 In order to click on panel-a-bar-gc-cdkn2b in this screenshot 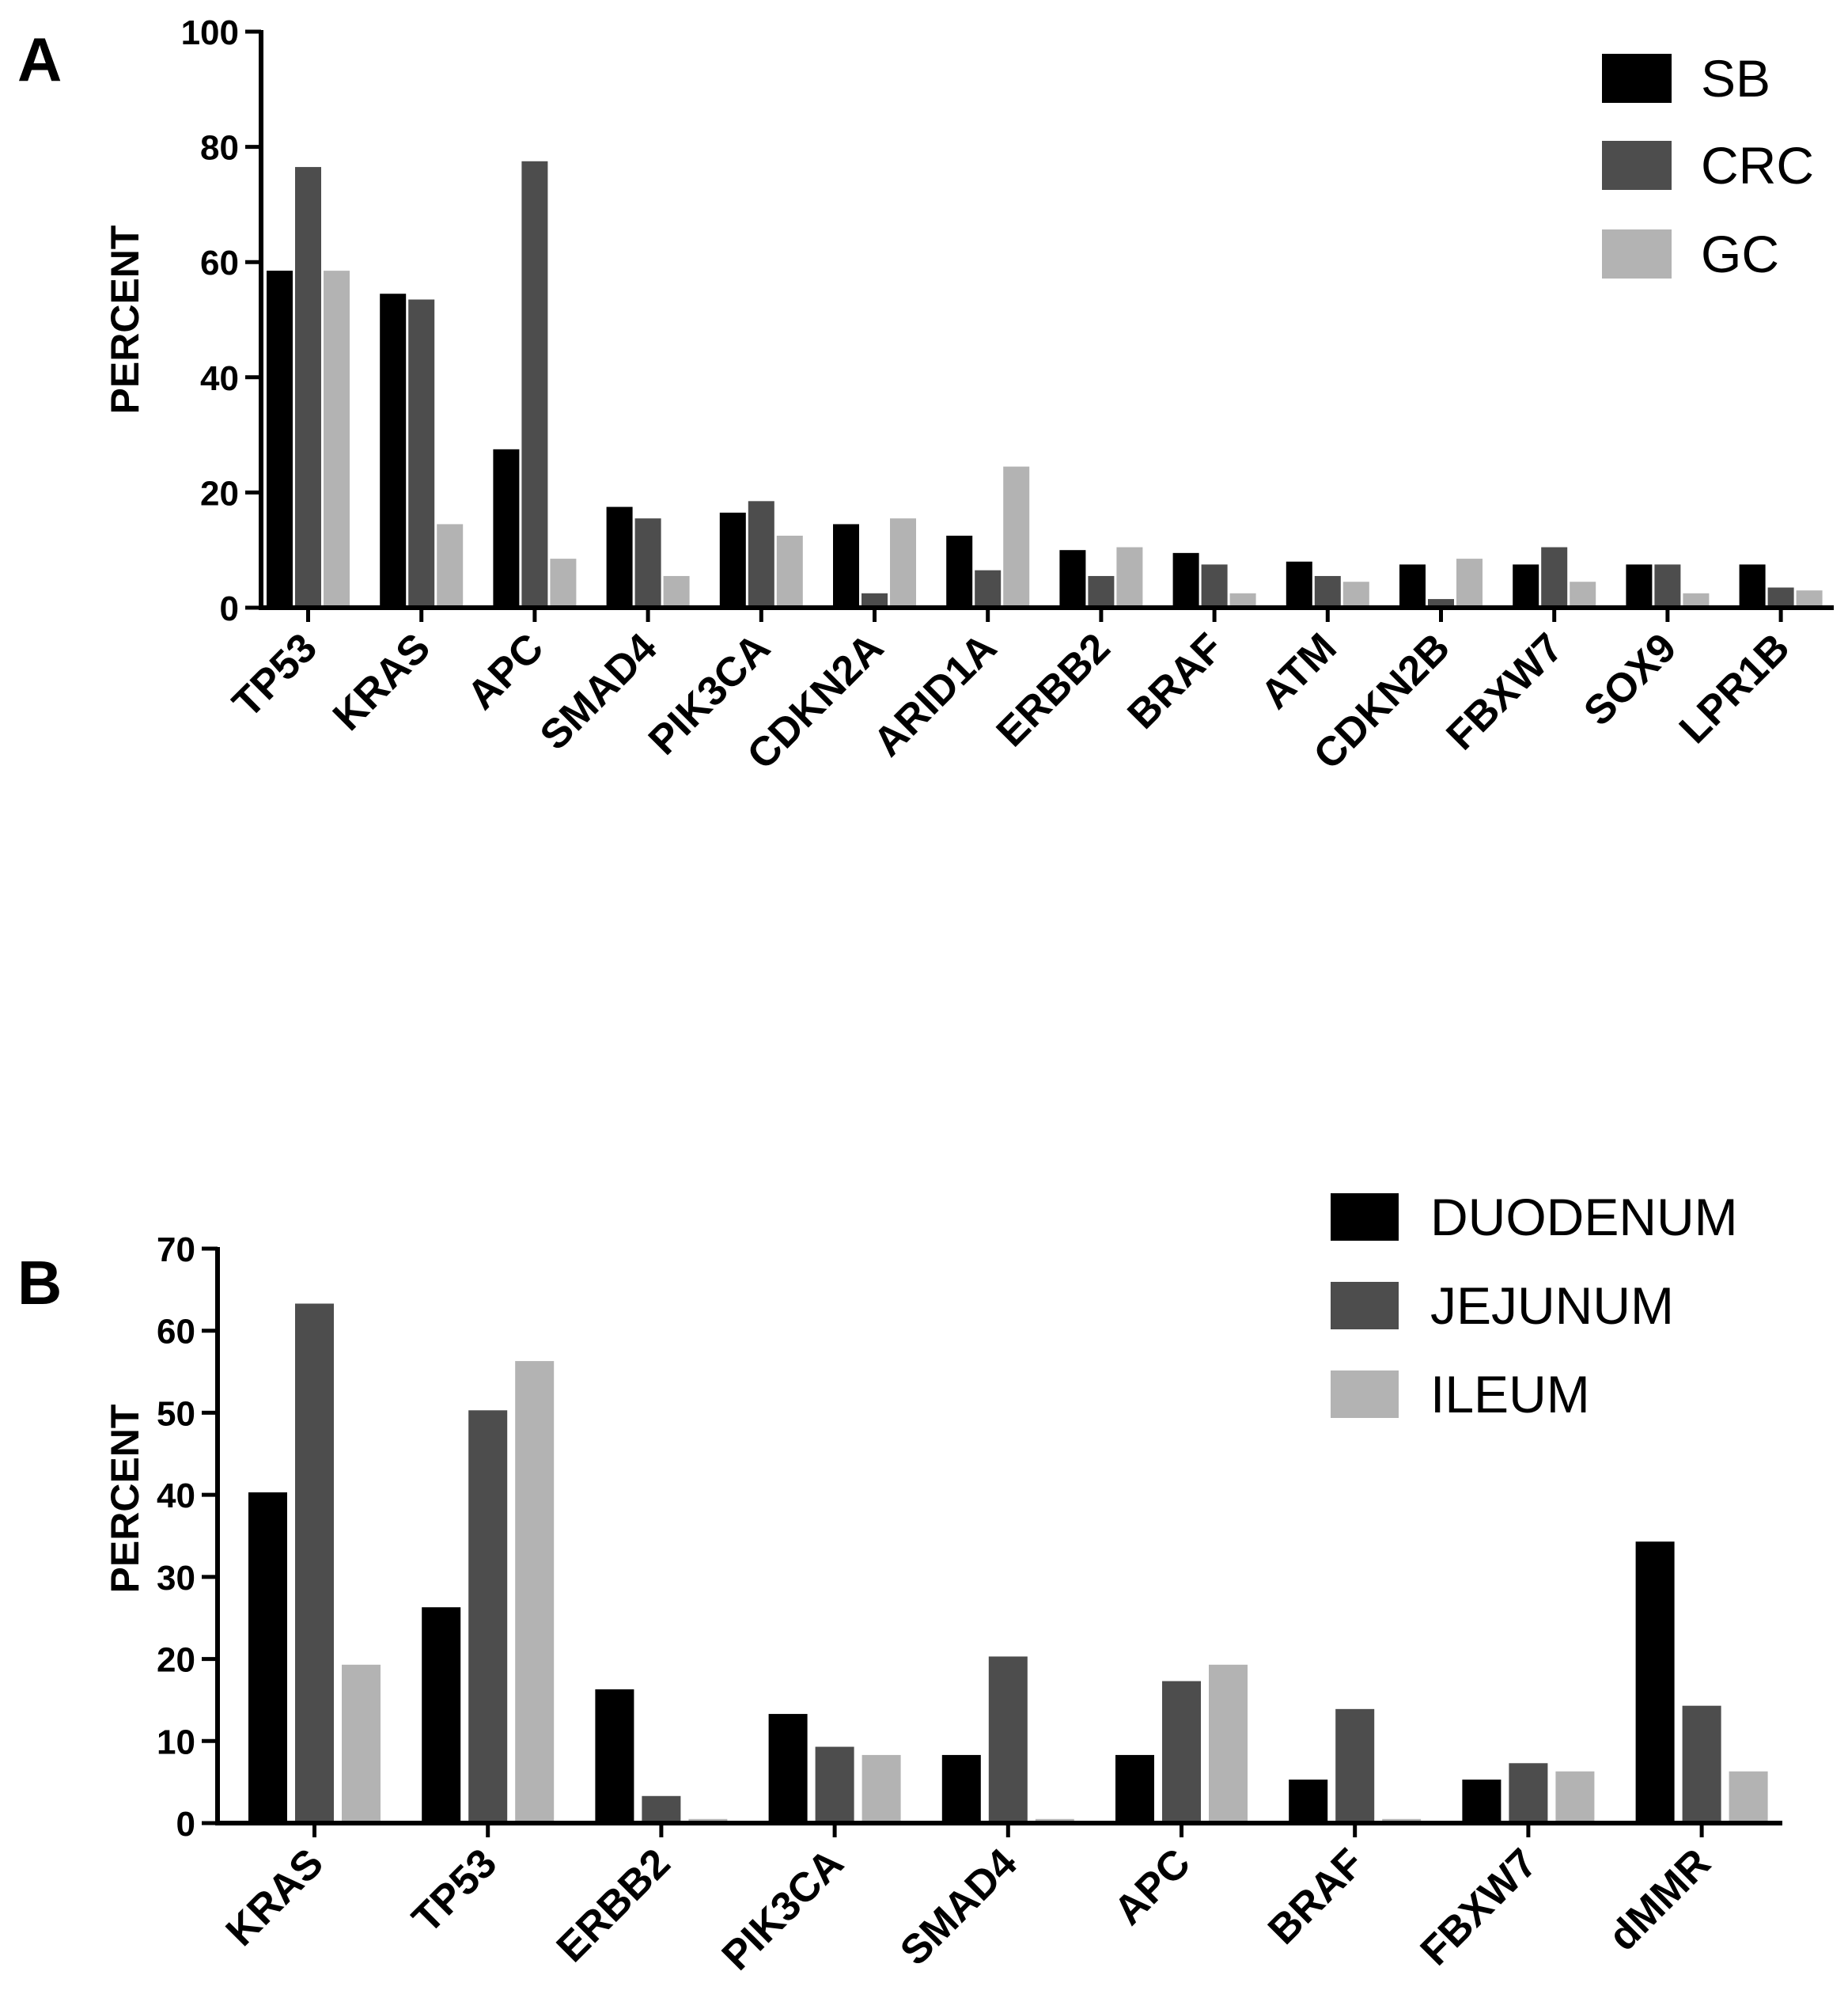, I will do `click(1470, 583)`.